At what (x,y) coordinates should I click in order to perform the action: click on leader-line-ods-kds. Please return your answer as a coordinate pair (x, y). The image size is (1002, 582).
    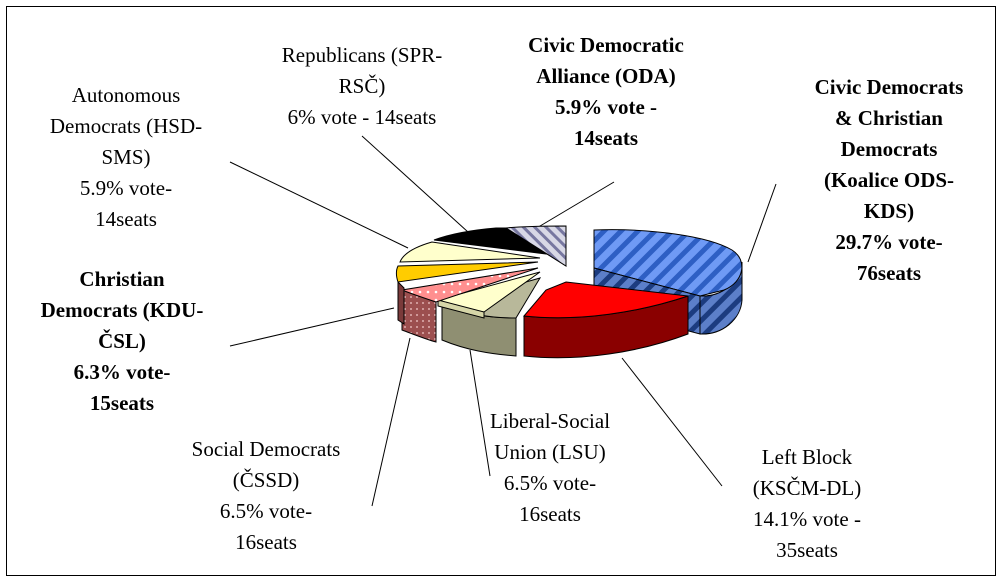
    Looking at the image, I should click on (762, 223).